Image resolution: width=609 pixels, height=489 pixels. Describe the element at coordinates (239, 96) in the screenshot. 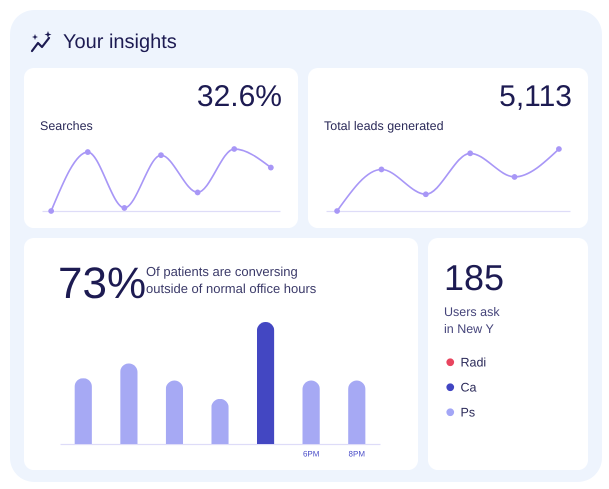

I see `chart-title: 32.6%` at that location.